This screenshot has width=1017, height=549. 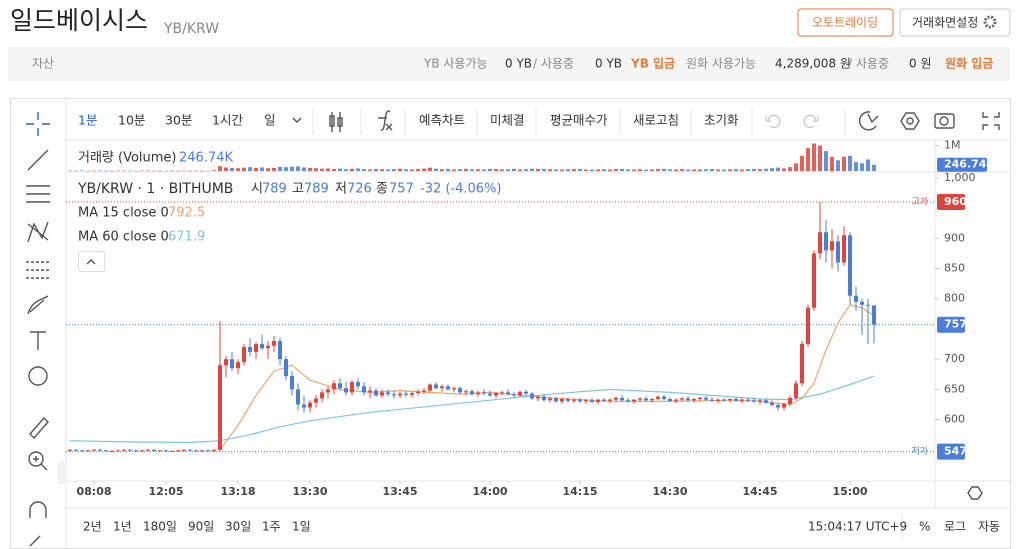 I want to click on log-toggle: 로그, so click(x=955, y=527).